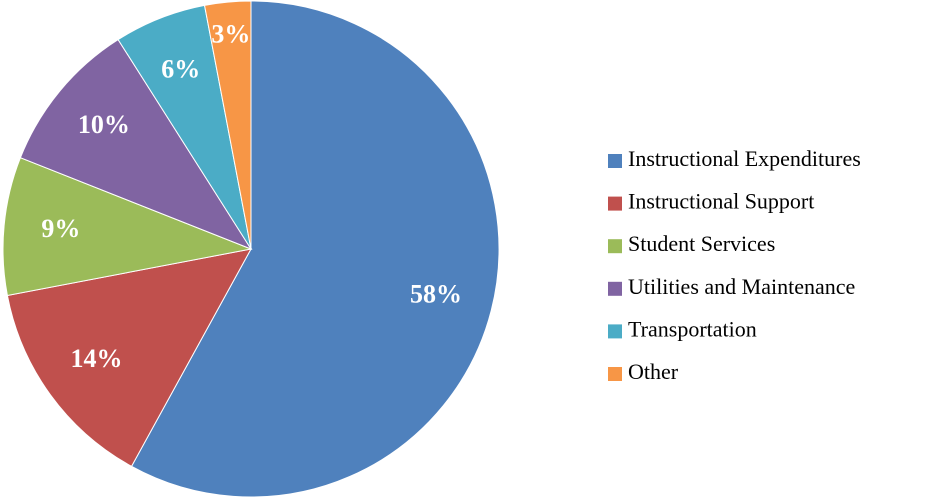  I want to click on legend-label: Utilities and Maintenance, so click(741, 286).